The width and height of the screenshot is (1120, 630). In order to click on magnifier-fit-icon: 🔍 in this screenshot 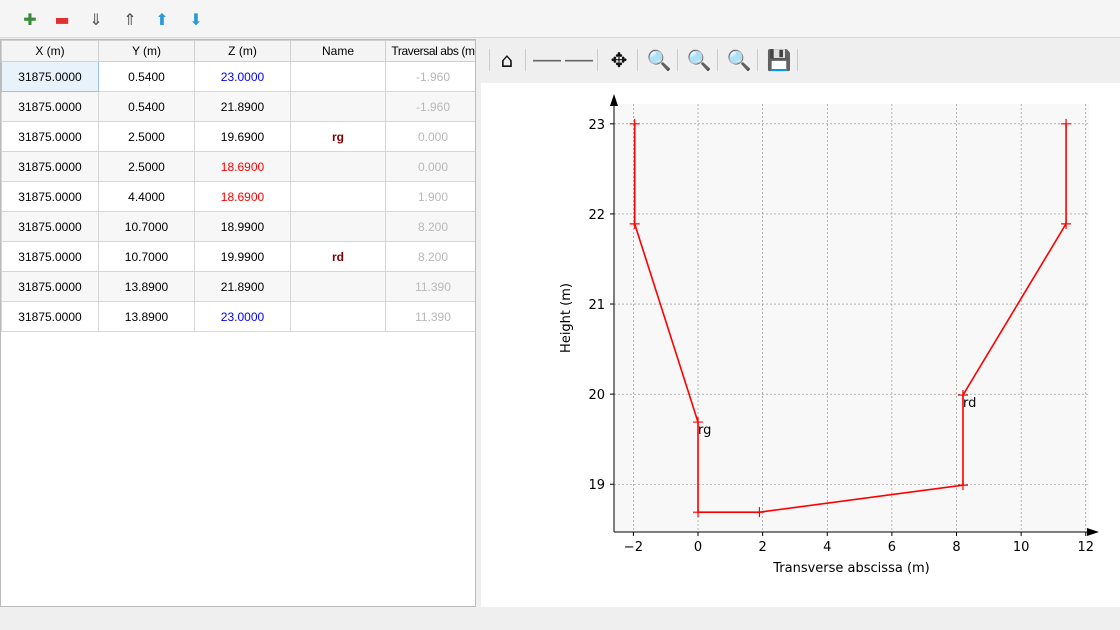, I will do `click(739, 60)`.